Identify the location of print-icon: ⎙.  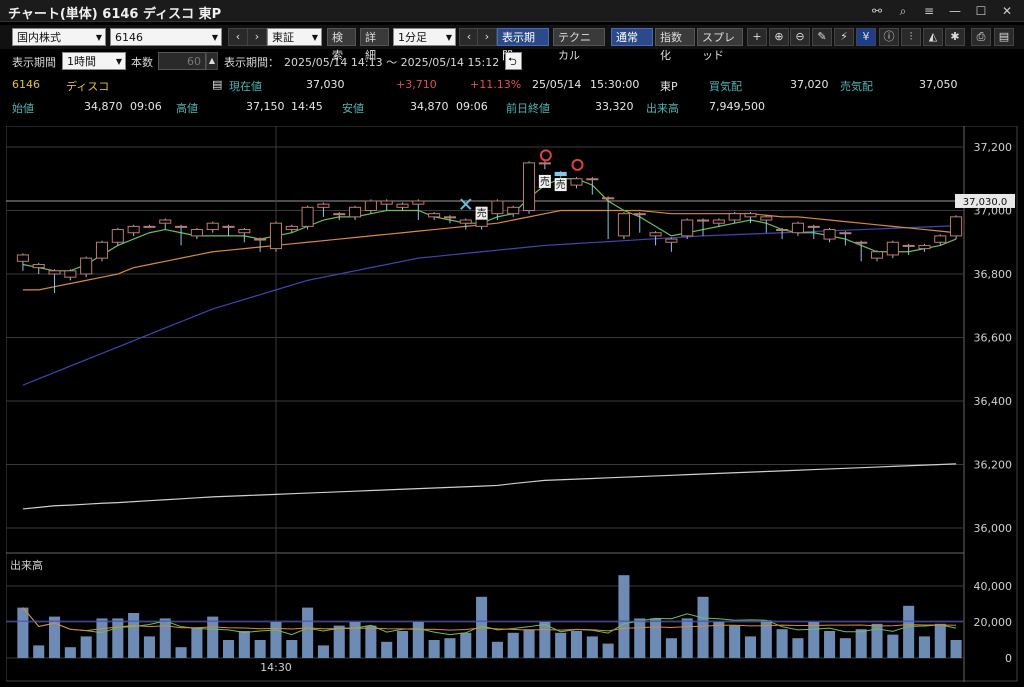
(981, 37).